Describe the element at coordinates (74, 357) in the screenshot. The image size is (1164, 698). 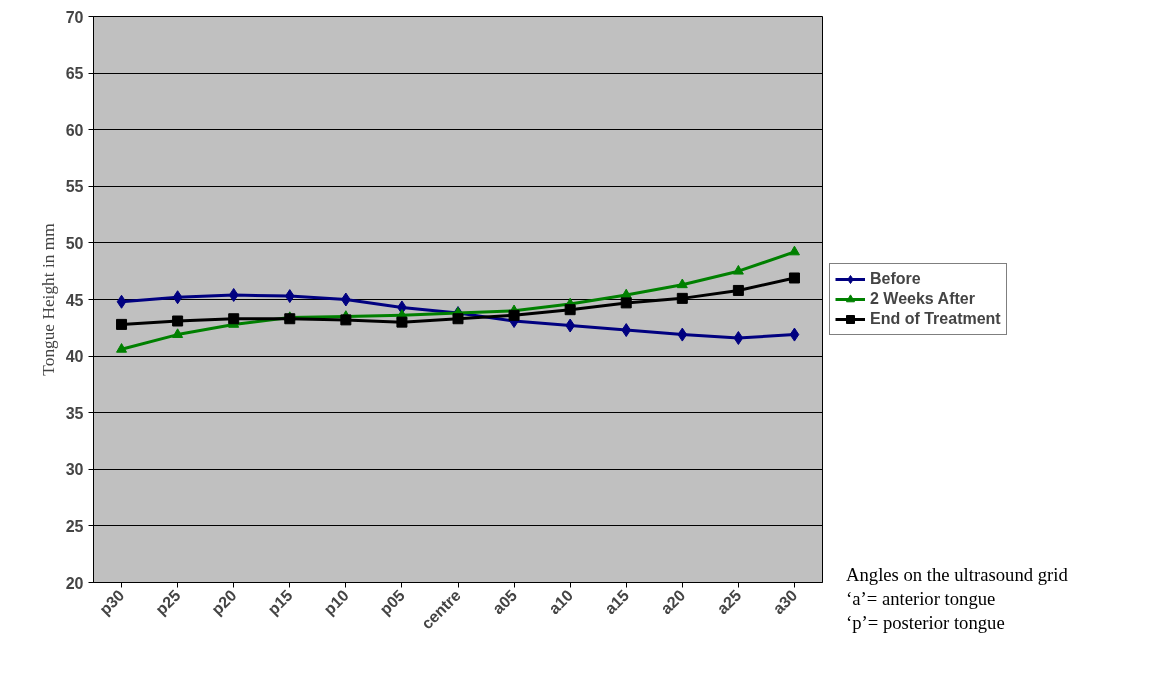
I see `y-tick-label: 40` at that location.